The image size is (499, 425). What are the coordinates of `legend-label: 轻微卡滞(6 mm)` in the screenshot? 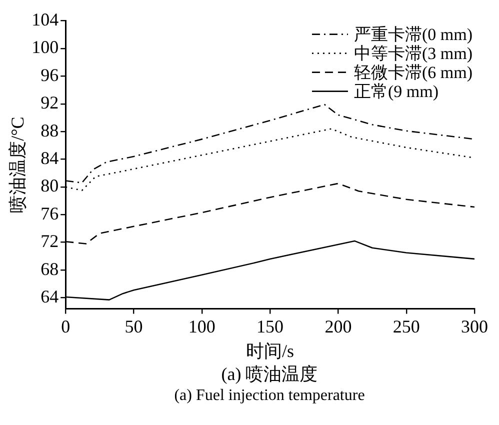 It's located at (413, 72).